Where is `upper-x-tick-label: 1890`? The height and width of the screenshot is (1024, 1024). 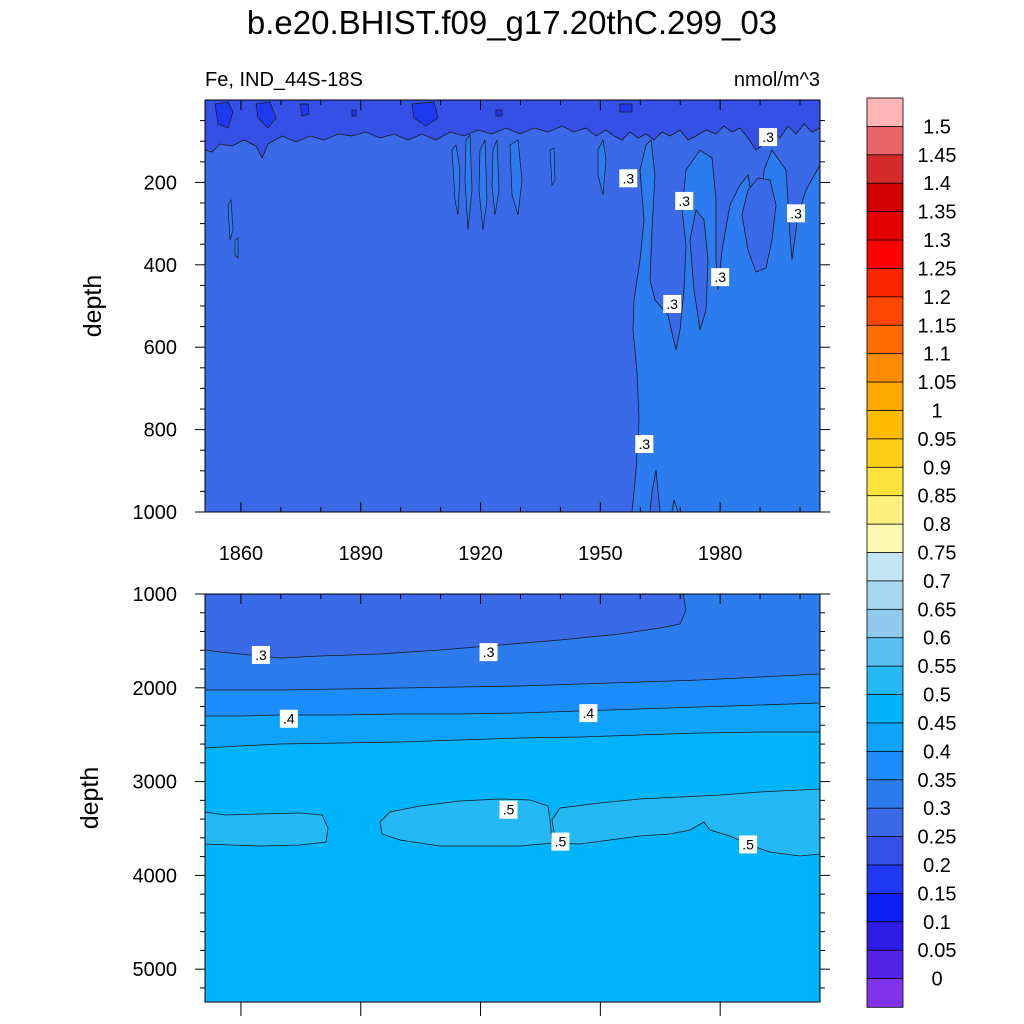 upper-x-tick-label: 1890 is located at coordinates (360, 554).